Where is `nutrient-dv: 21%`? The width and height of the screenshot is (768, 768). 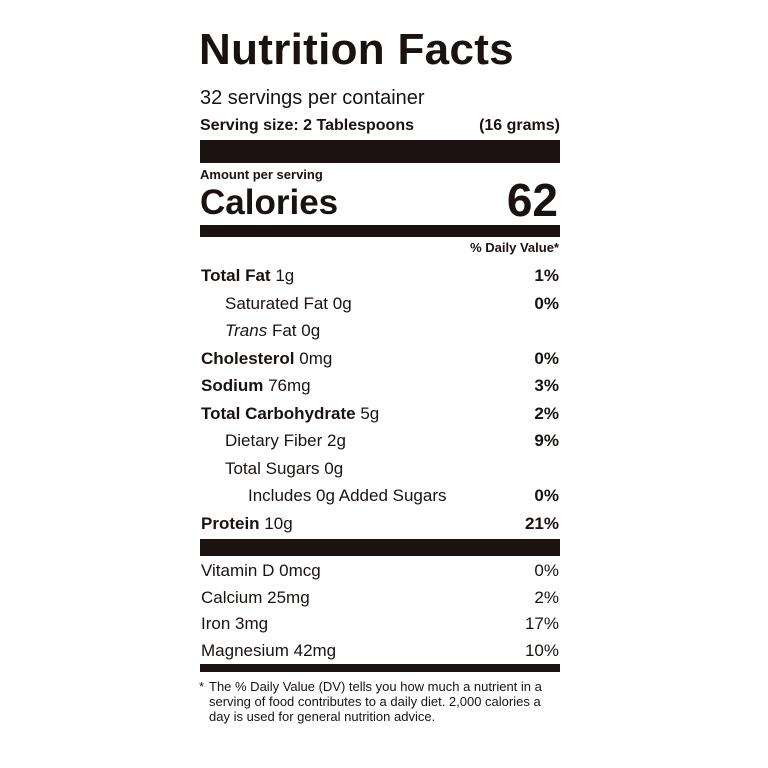 nutrient-dv: 21% is located at coordinates (541, 523).